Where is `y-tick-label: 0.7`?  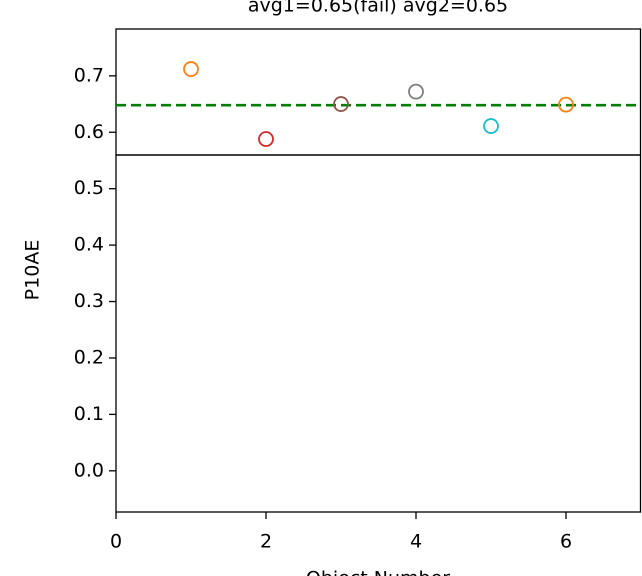 y-tick-label: 0.7 is located at coordinates (89, 75).